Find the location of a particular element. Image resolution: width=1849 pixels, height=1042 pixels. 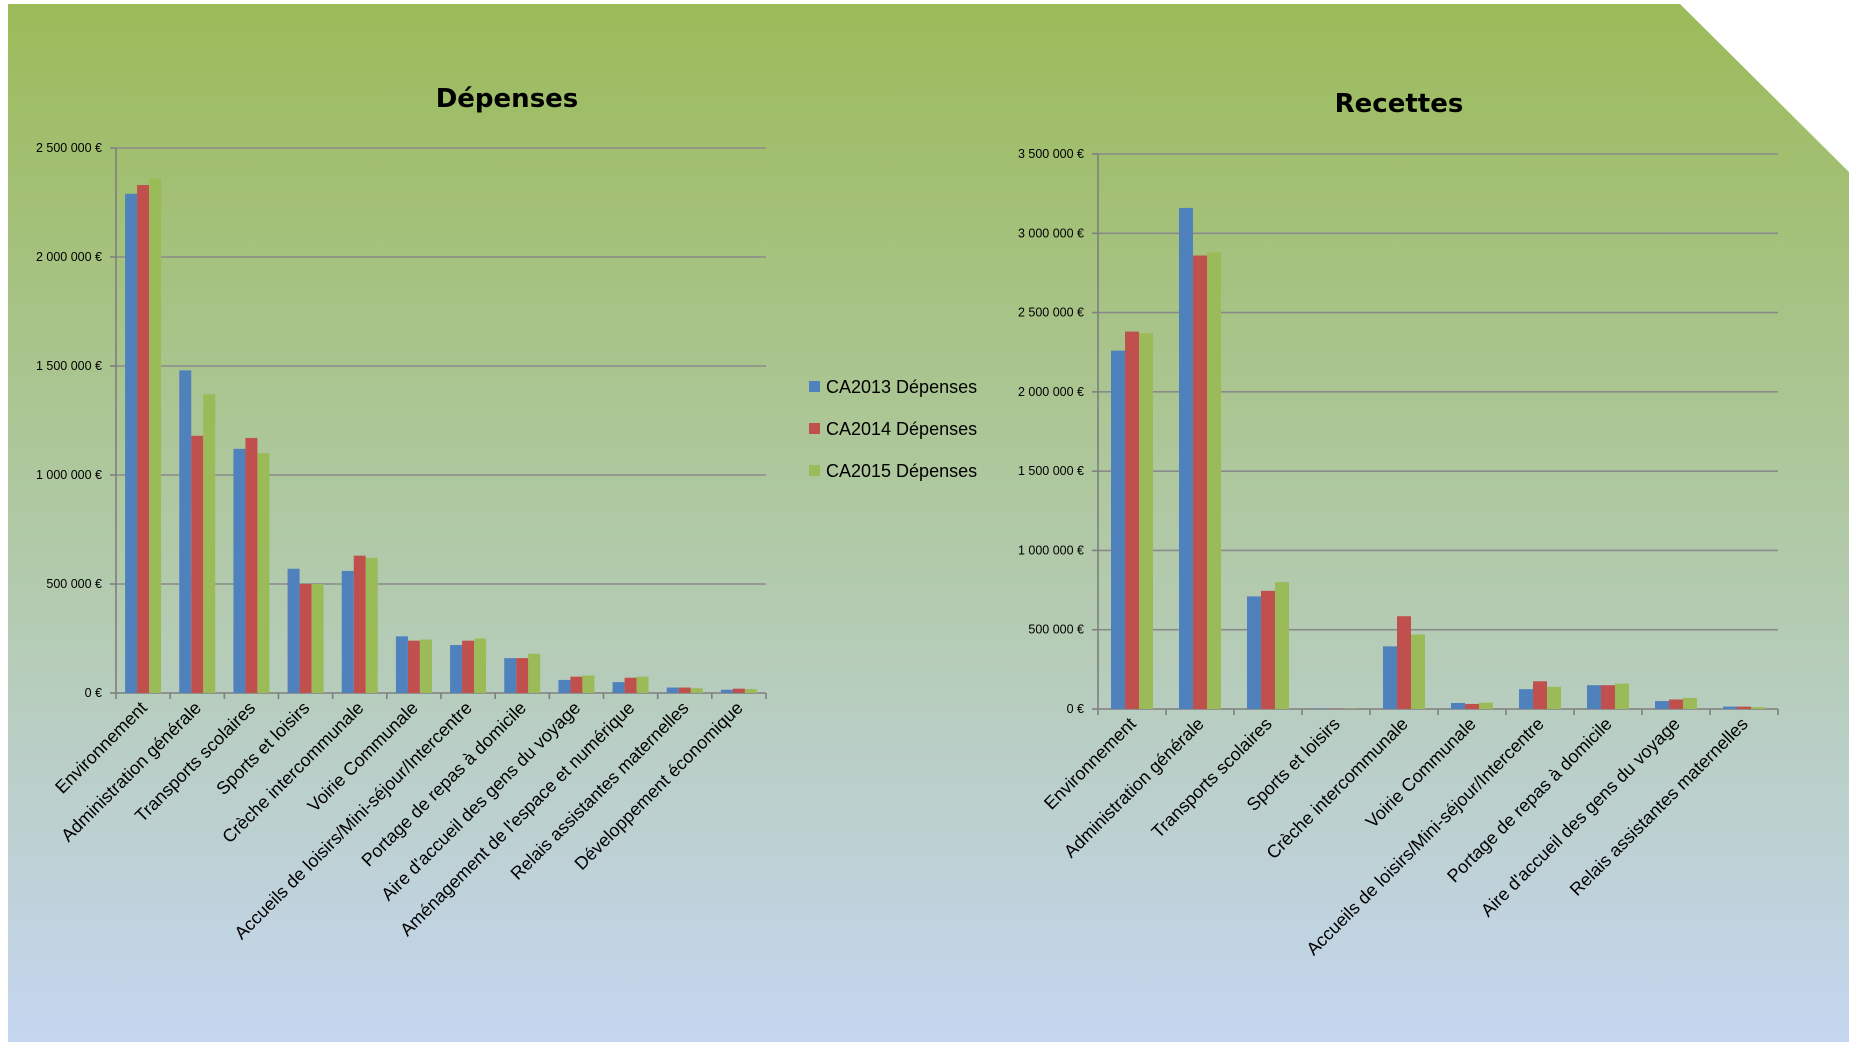

legend-swatch-ca2014 is located at coordinates (814, 428).